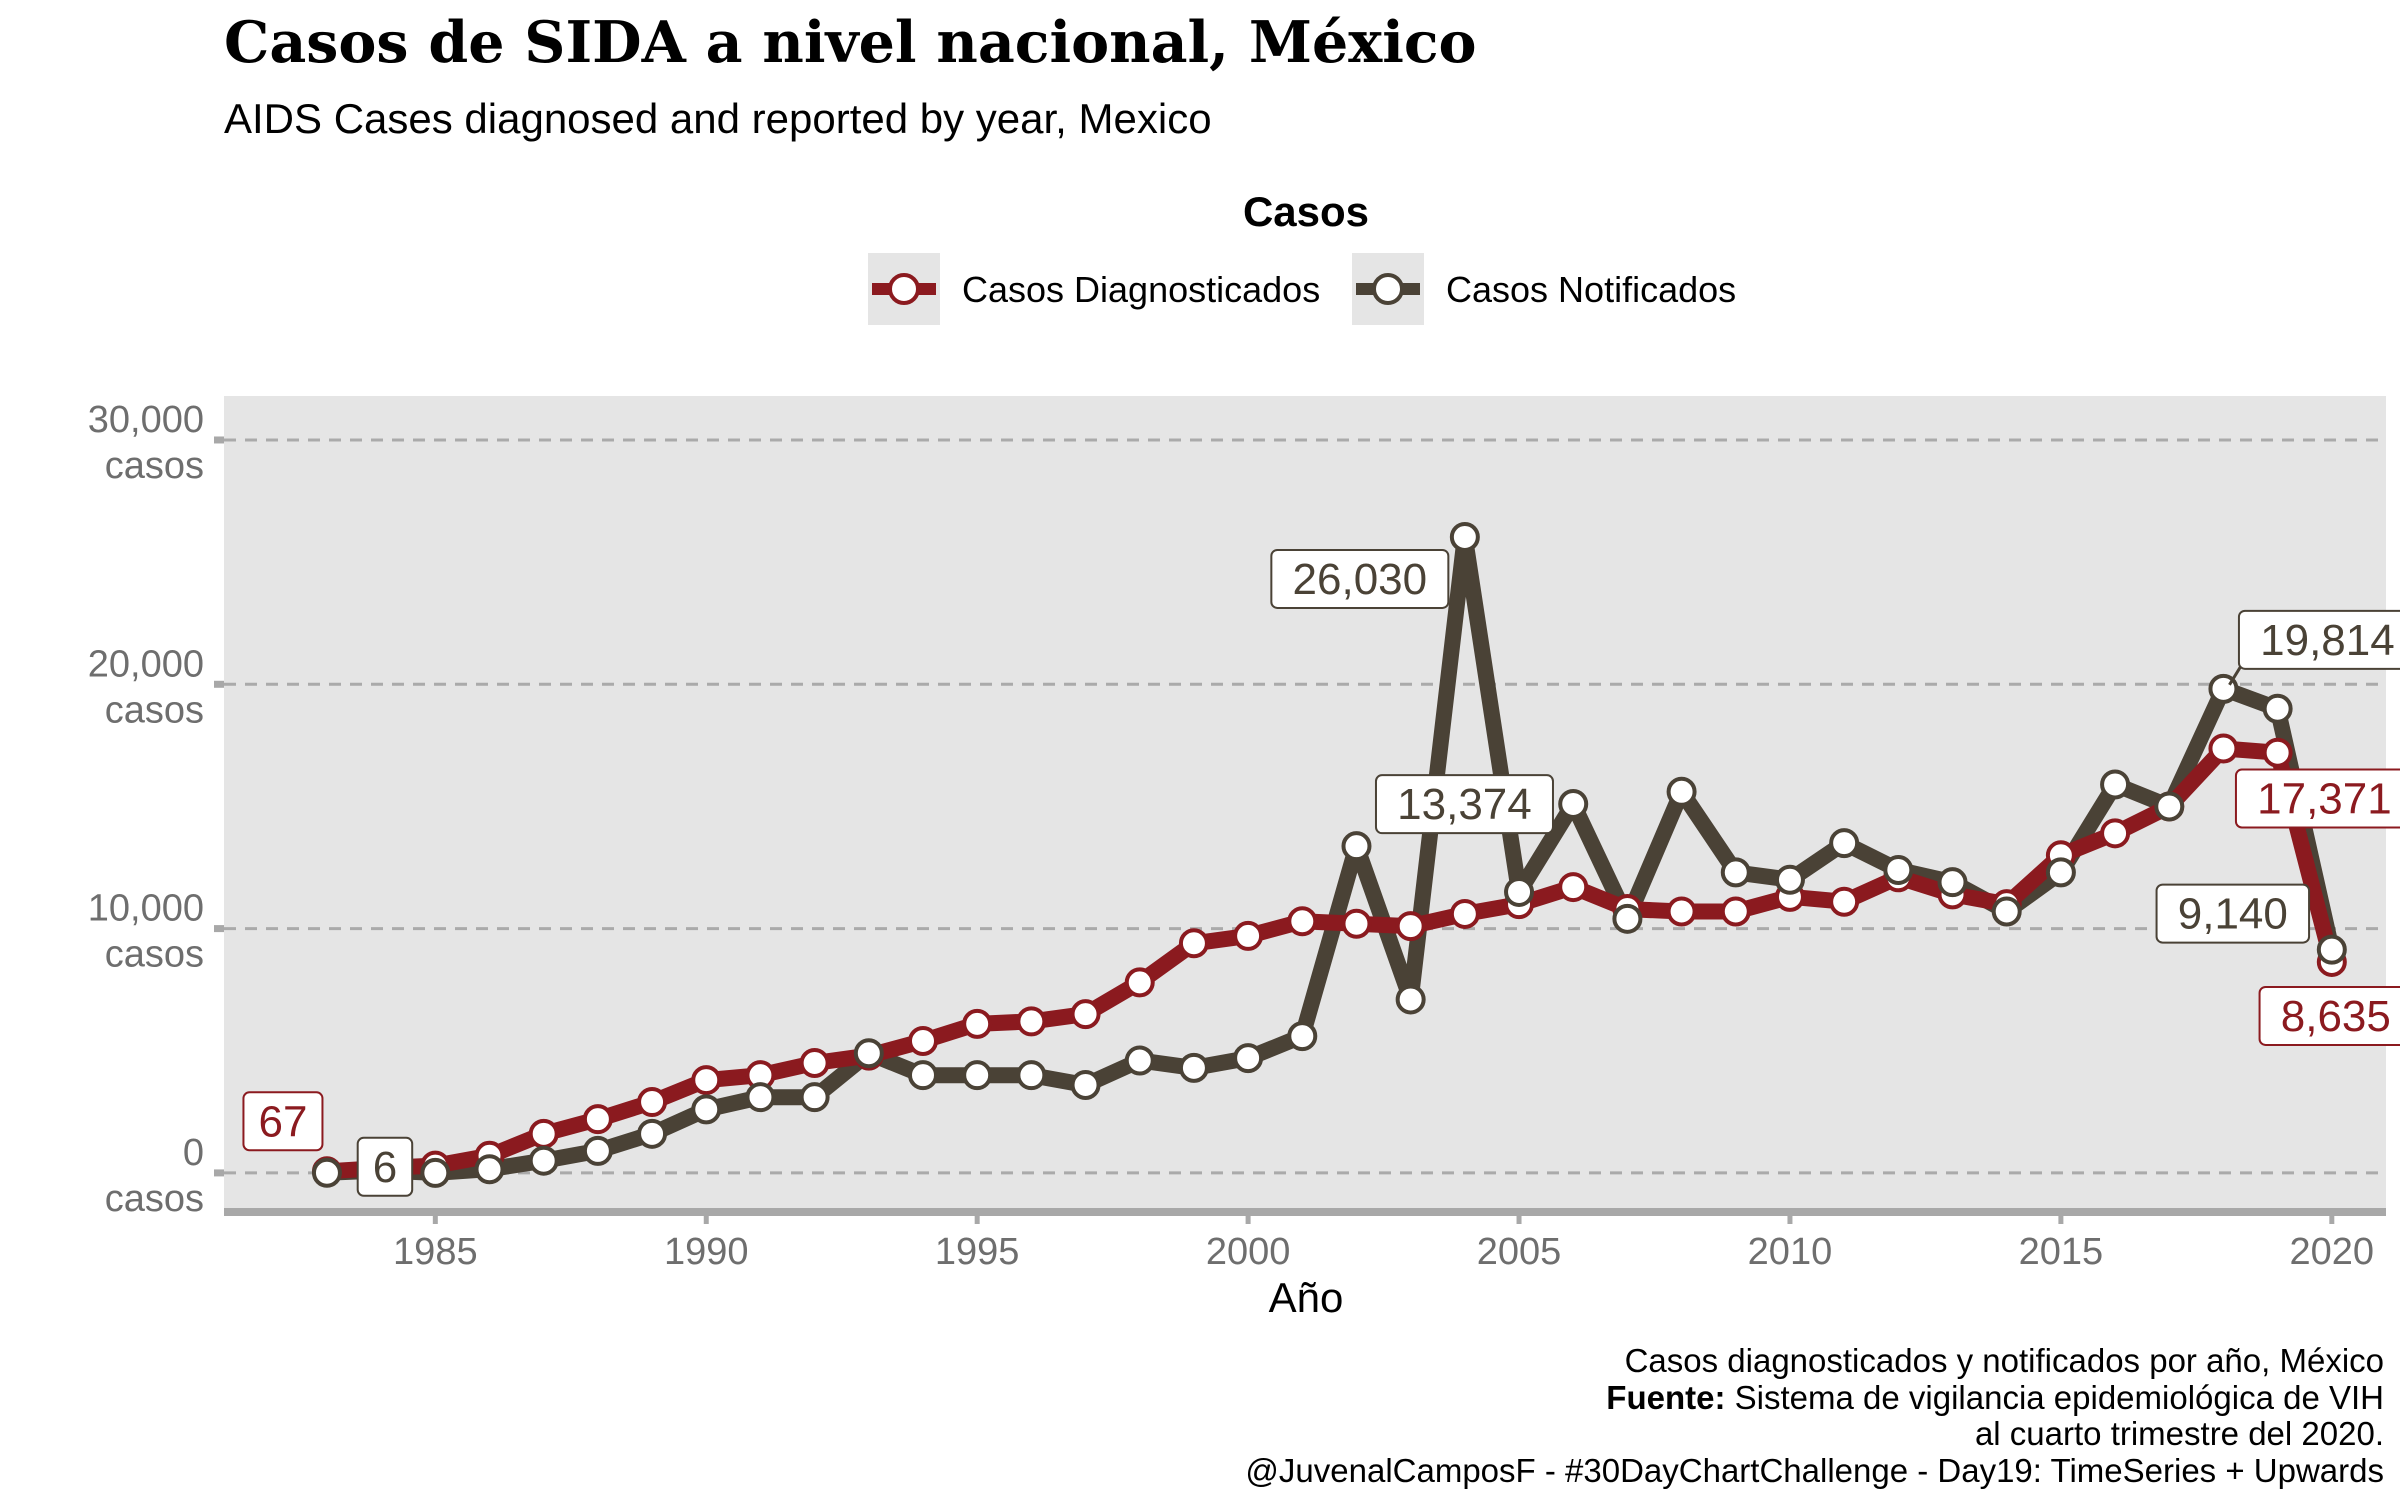  Describe the element at coordinates (146, 664) in the screenshot. I see `y-tick-label: 20,000` at that location.